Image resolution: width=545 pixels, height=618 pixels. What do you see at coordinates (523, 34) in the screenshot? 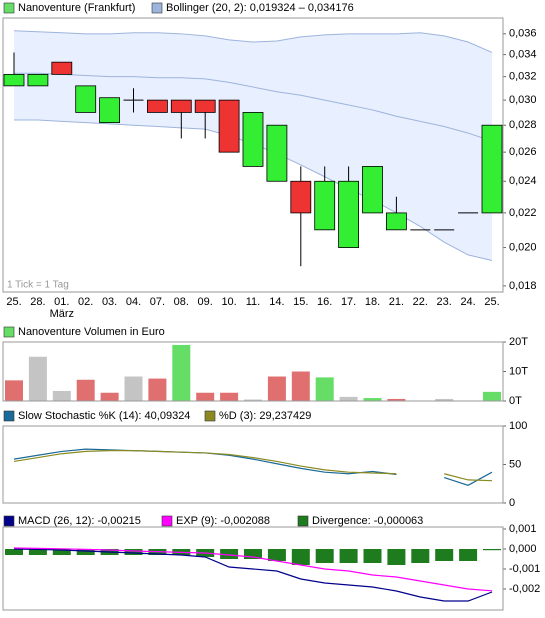
I see `y-tick-label: 0,036` at bounding box center [523, 34].